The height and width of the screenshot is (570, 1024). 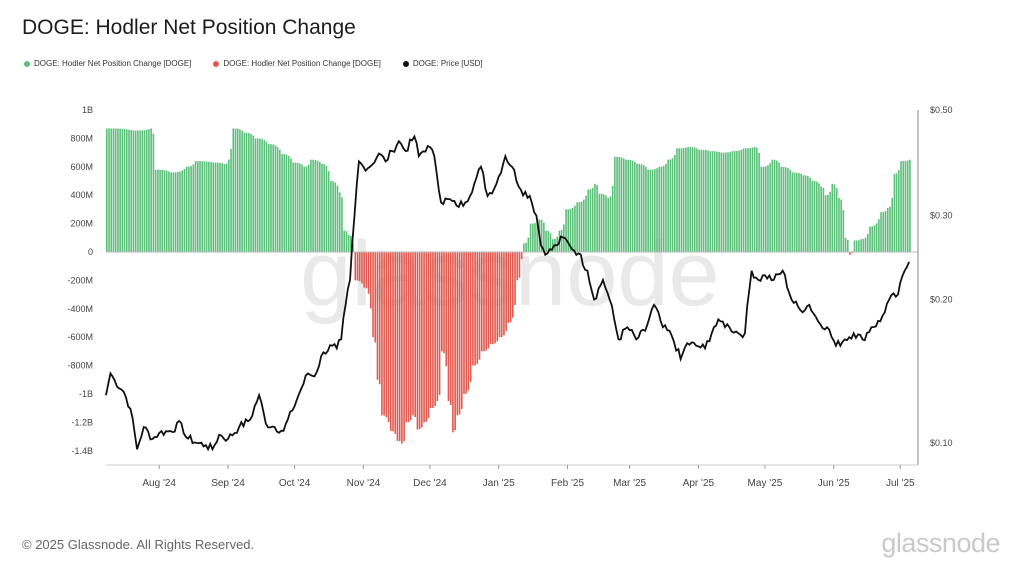 What do you see at coordinates (82, 422) in the screenshot?
I see `left-axis-tick-label: -1.2B` at bounding box center [82, 422].